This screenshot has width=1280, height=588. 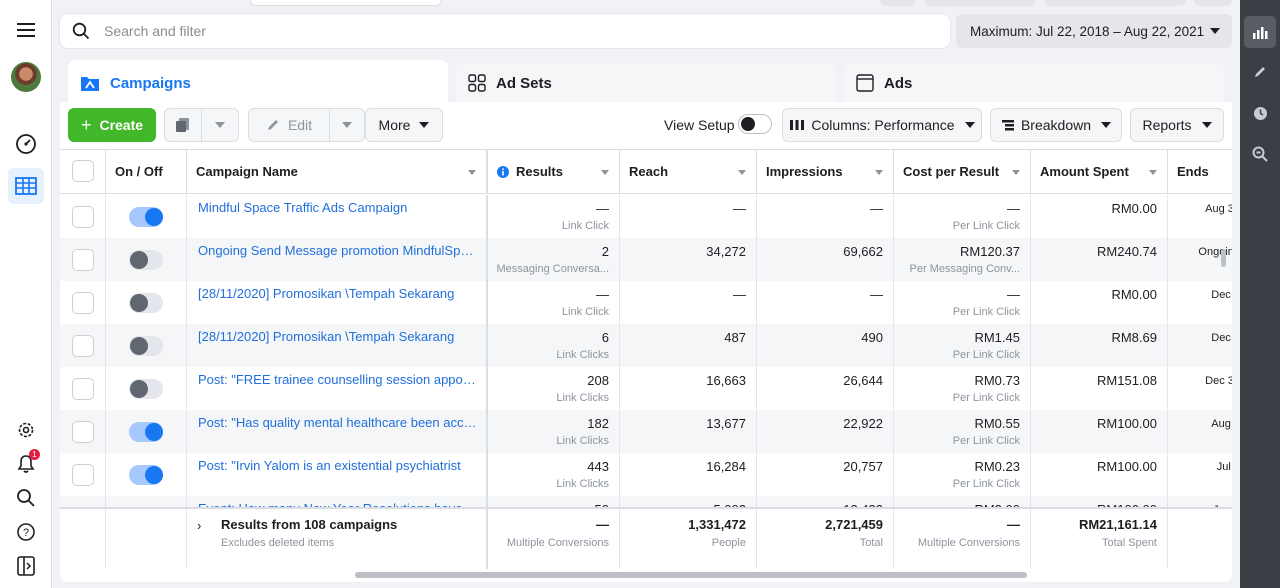 What do you see at coordinates (404, 125) in the screenshot?
I see `more-button: More` at bounding box center [404, 125].